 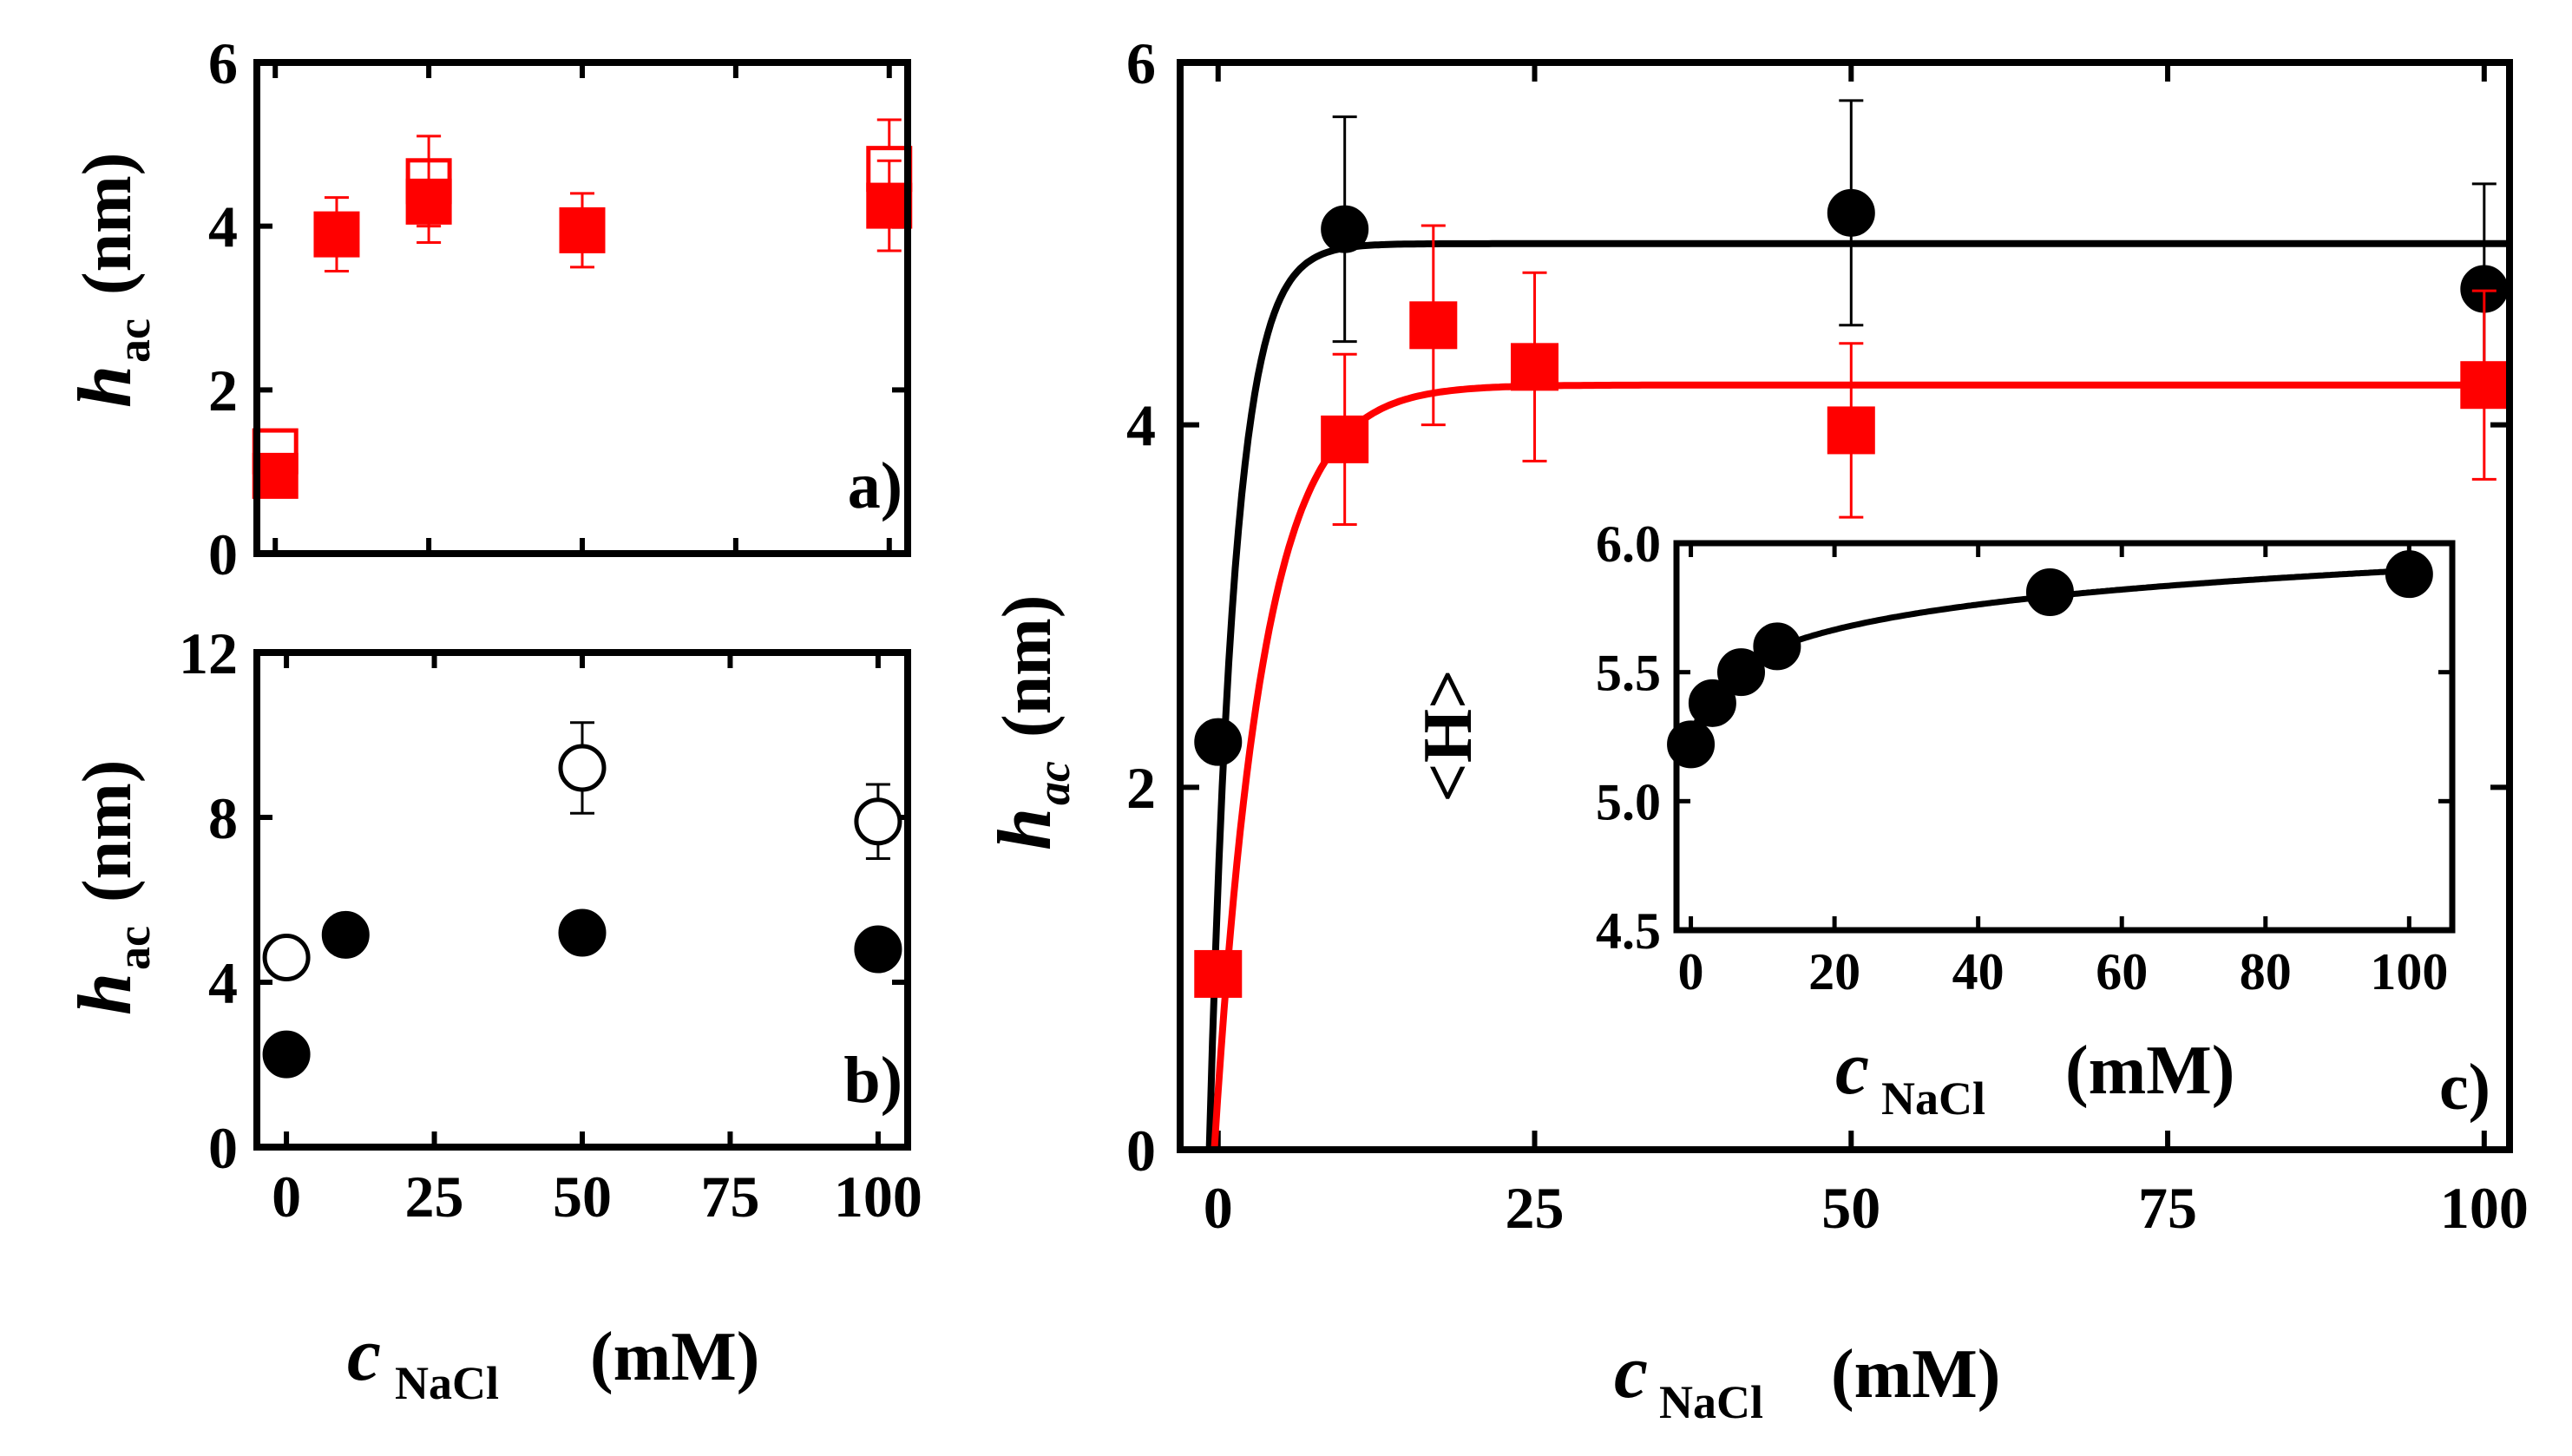 What do you see at coordinates (1852, 1068) in the screenshot?
I see `inset-xlabel-main: c` at bounding box center [1852, 1068].